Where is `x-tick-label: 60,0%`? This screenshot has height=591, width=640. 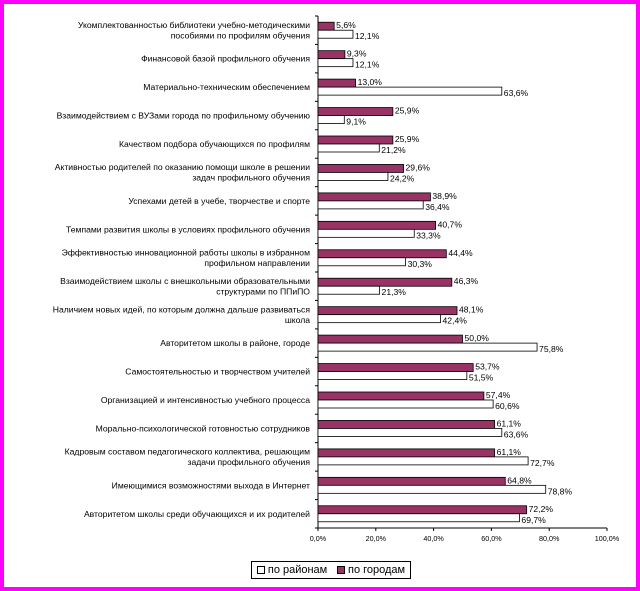
x-tick-label: 60,0% is located at coordinates (491, 538).